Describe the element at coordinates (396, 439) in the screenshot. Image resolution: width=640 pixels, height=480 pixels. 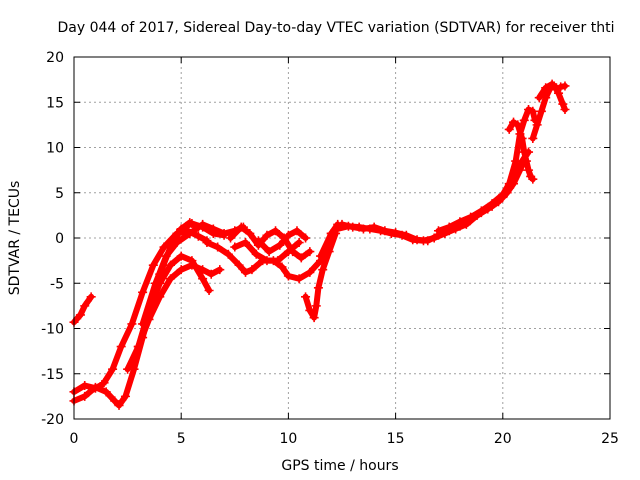
I see `x-tick-label: 15` at that location.